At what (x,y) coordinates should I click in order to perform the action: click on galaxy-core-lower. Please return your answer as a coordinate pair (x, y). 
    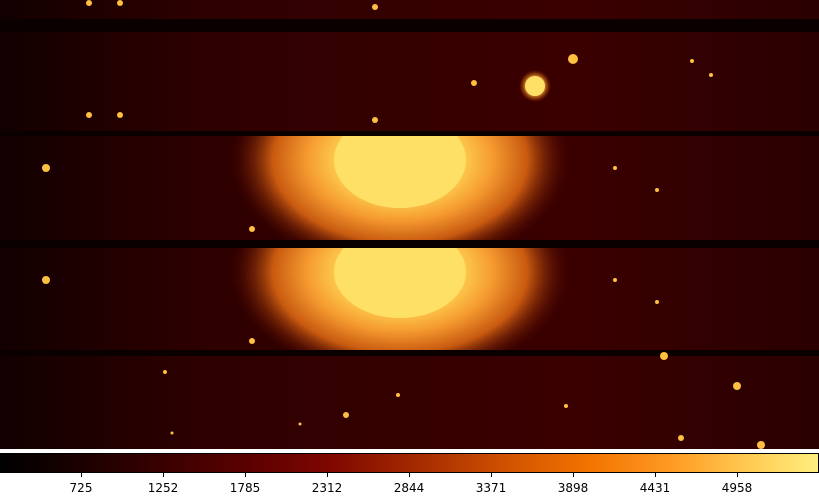
    Looking at the image, I should click on (400, 283).